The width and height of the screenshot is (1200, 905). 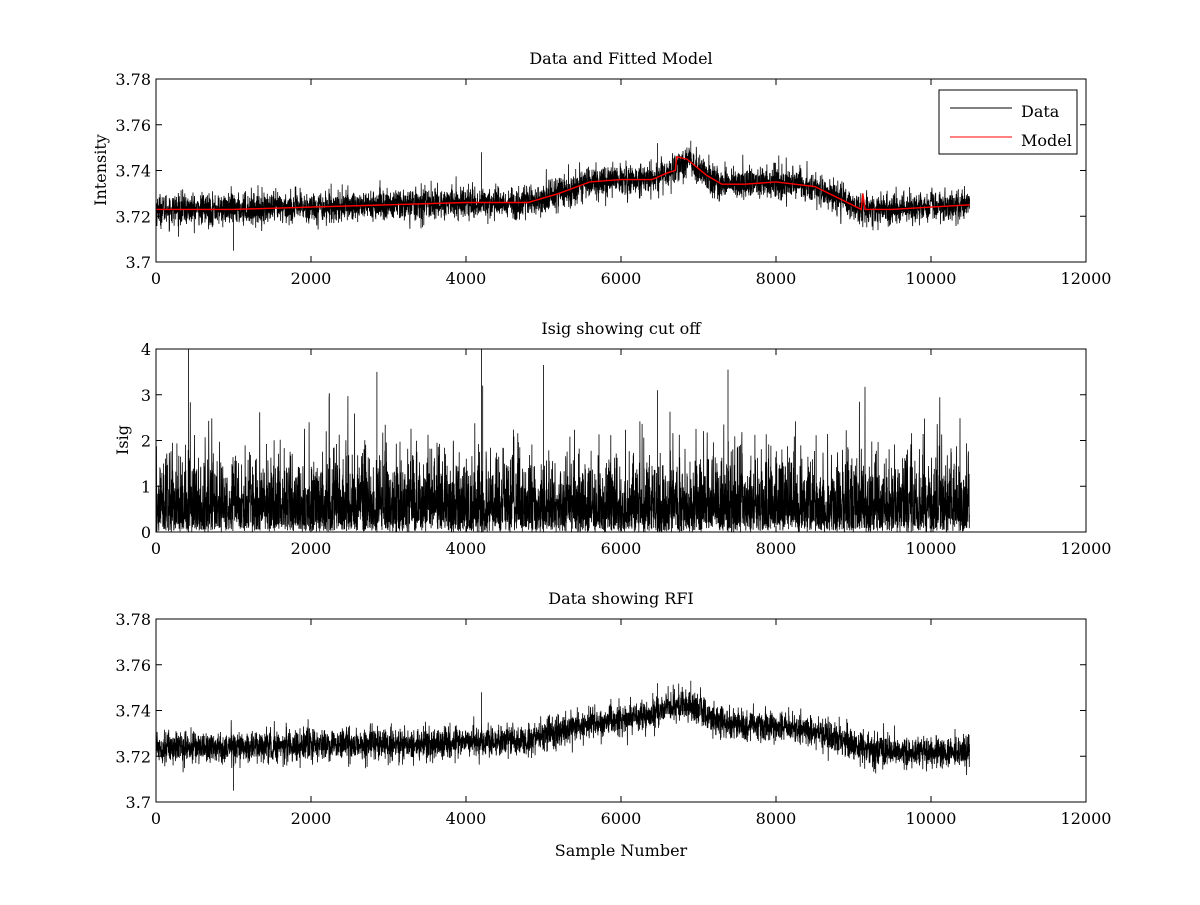 I want to click on plot-title: Data showing RFI, so click(x=620, y=598).